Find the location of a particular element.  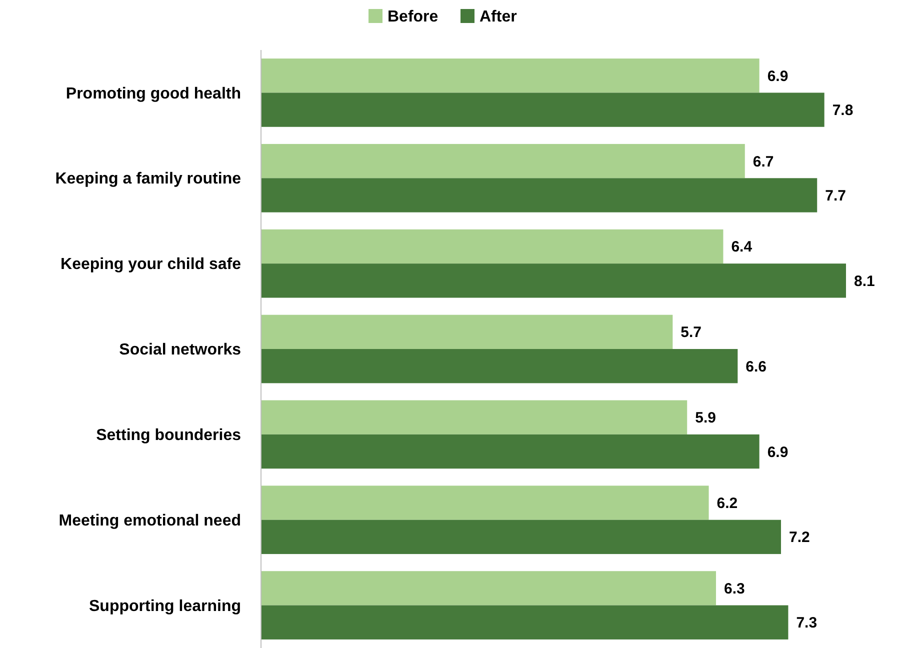

y-tick-label: Social networks is located at coordinates (180, 350).